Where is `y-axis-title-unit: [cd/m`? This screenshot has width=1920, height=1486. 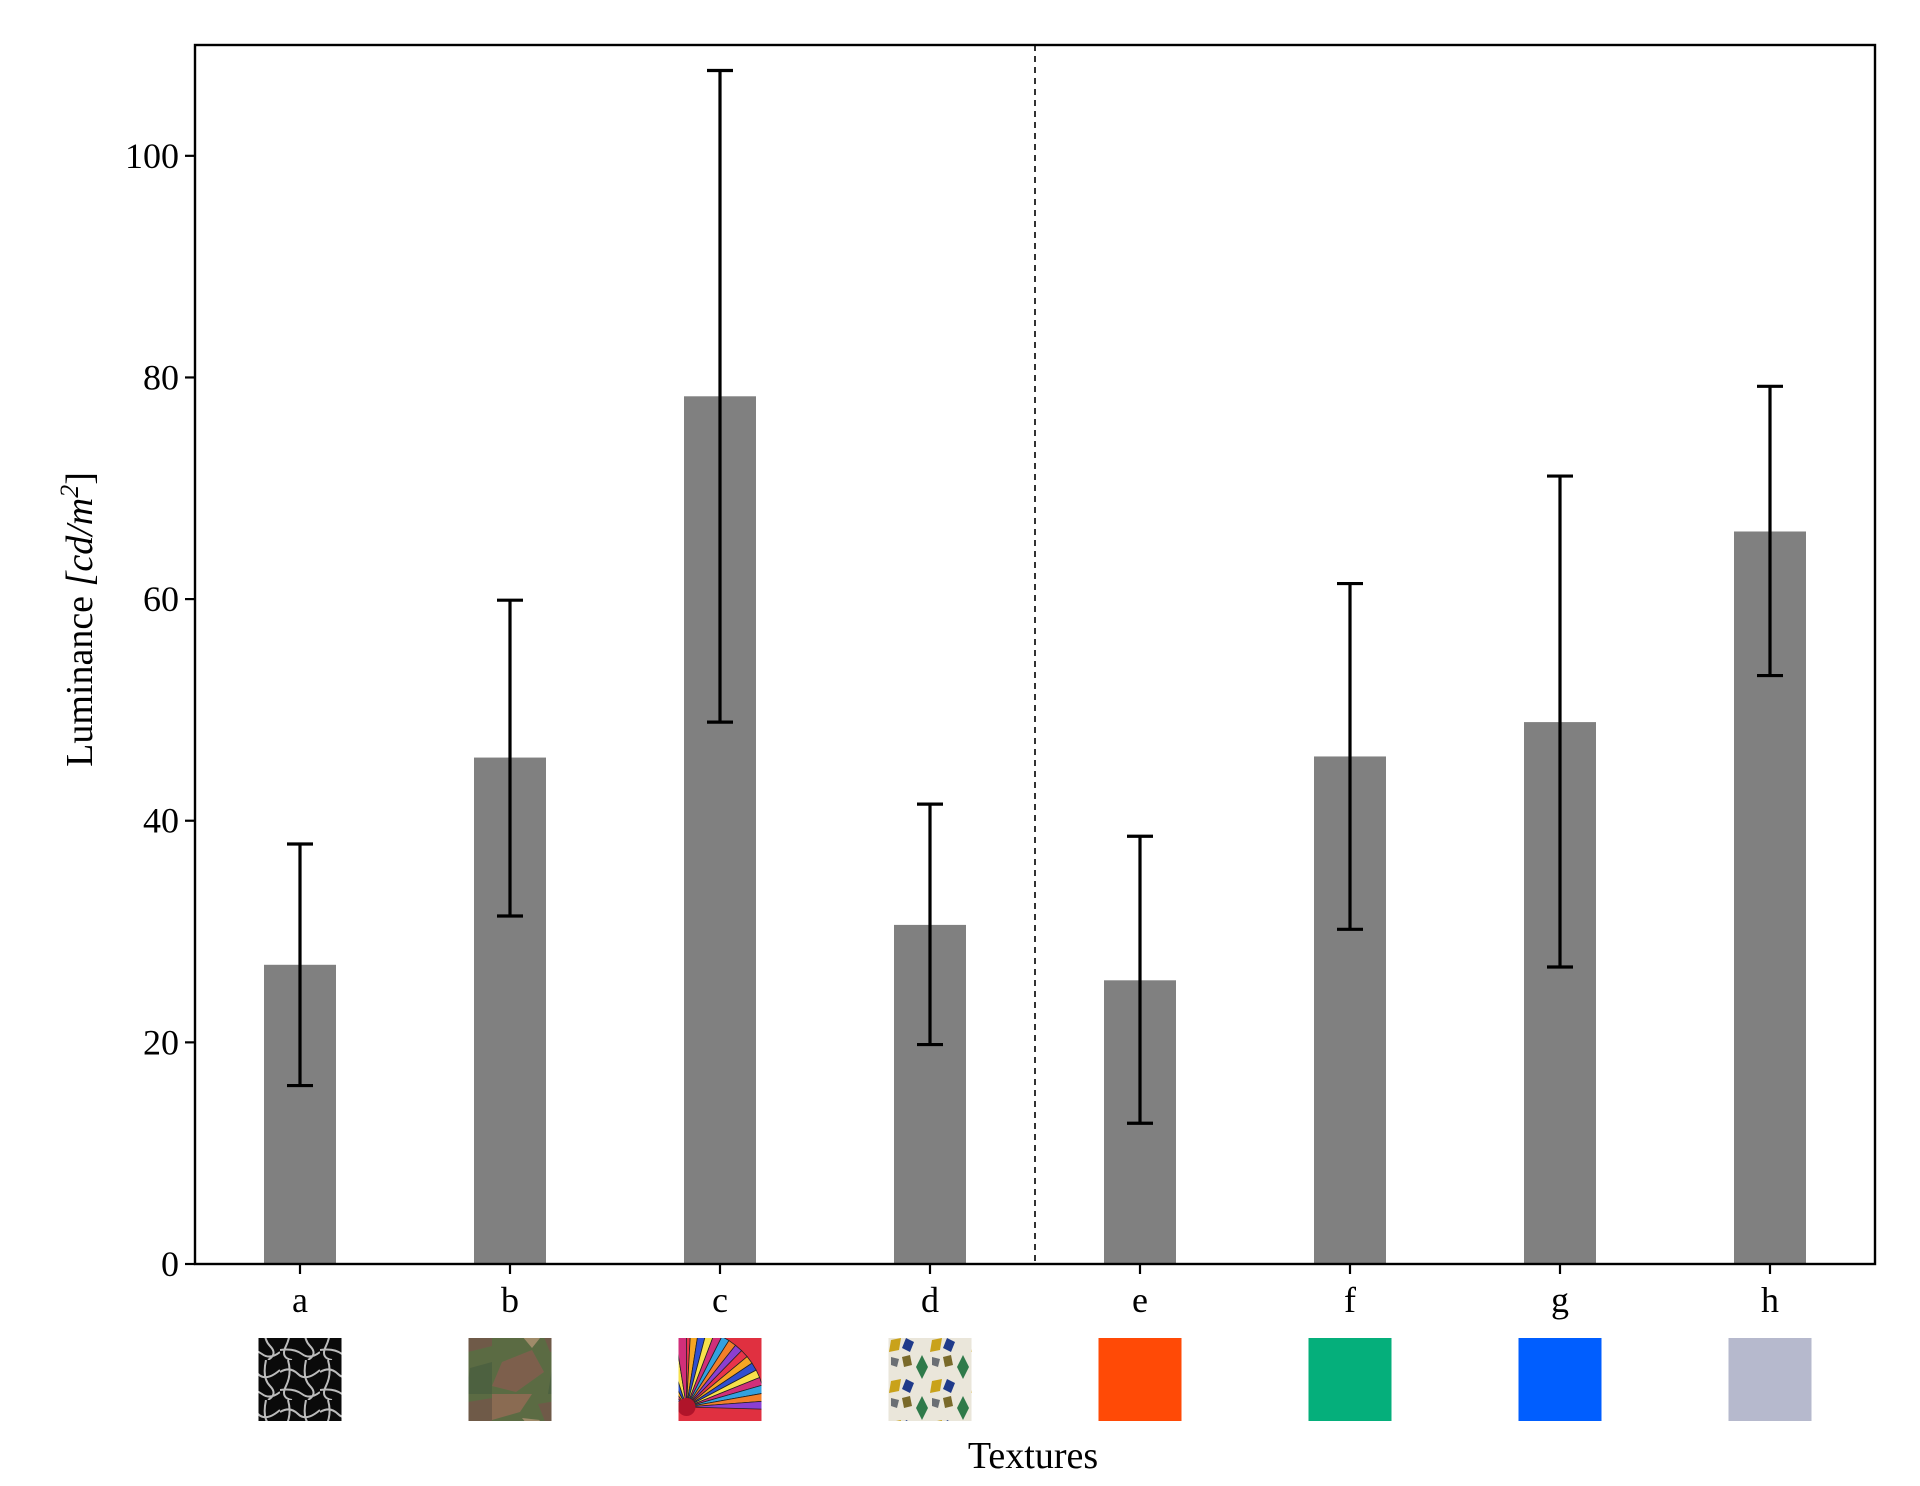
y-axis-title-unit: [cd/m is located at coordinates (80, 542).